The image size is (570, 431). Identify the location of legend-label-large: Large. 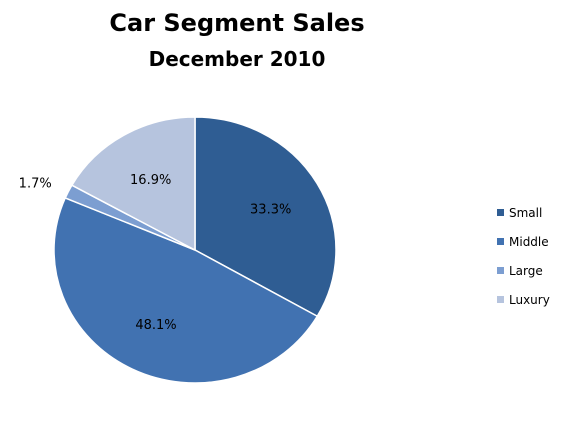
(526, 271).